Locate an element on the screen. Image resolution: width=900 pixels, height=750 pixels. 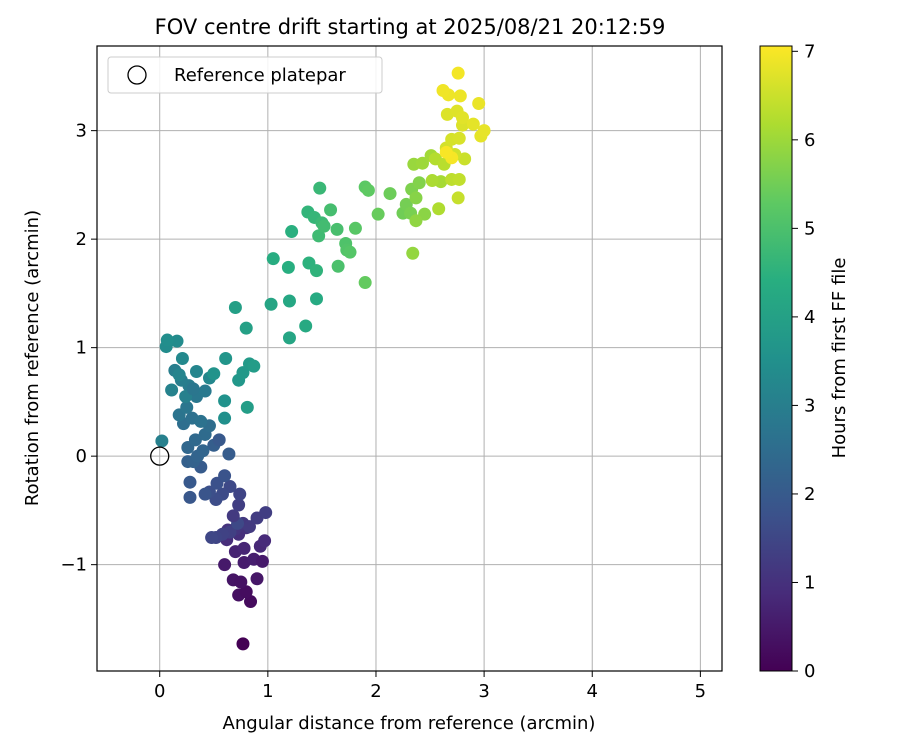
colorbar-tick-label: 7 is located at coordinates (809, 51).